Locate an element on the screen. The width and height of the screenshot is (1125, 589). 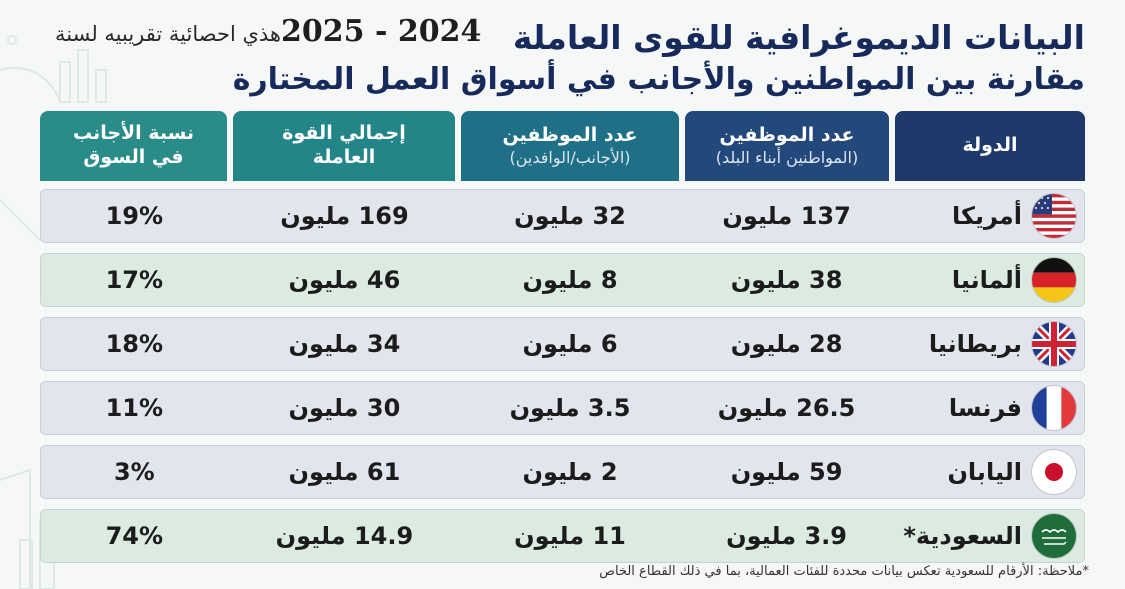
column-header-total: إجمالي القوة العاملة is located at coordinates (344, 146).